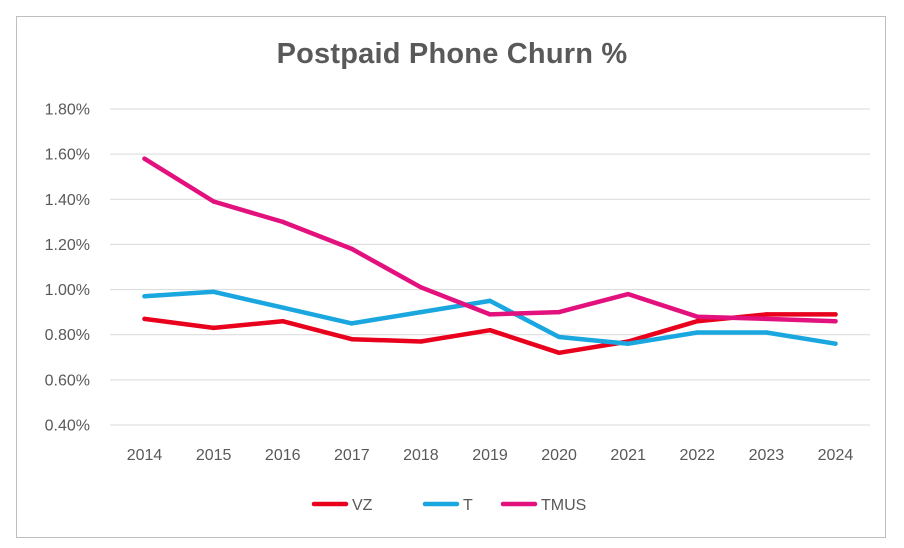  I want to click on y-tick-label: 0.80%, so click(67, 335).